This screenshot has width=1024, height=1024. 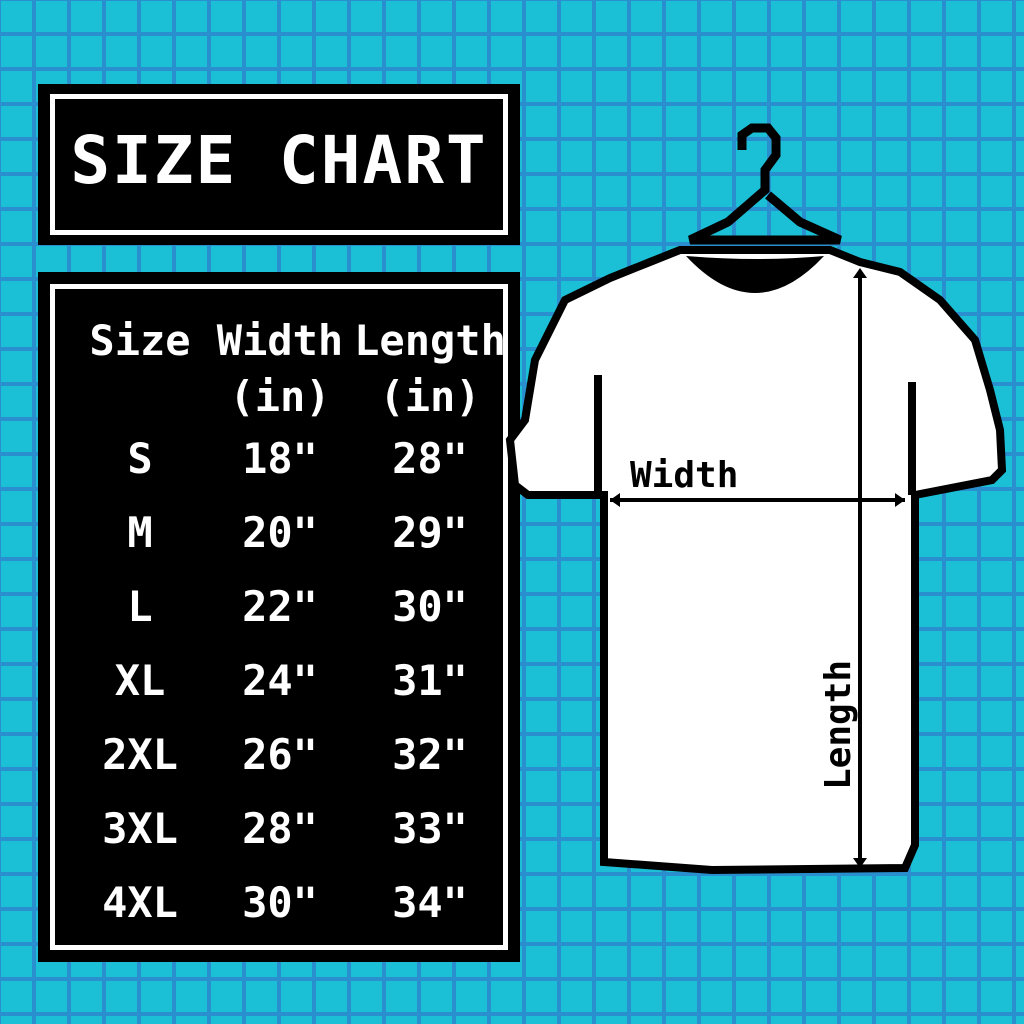 What do you see at coordinates (860, 568) in the screenshot?
I see `length-arrow` at bounding box center [860, 568].